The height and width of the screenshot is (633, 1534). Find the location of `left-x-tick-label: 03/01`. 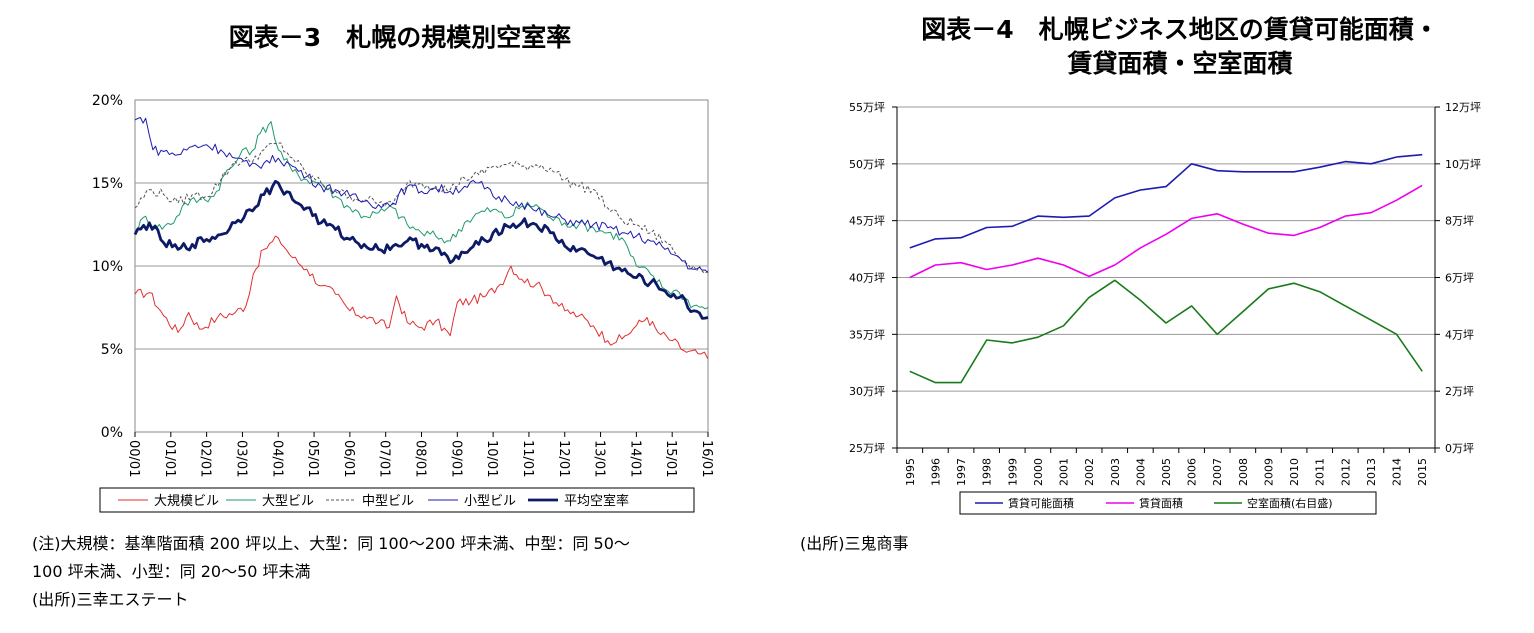

left-x-tick-label: 03/01 is located at coordinates (240, 458).